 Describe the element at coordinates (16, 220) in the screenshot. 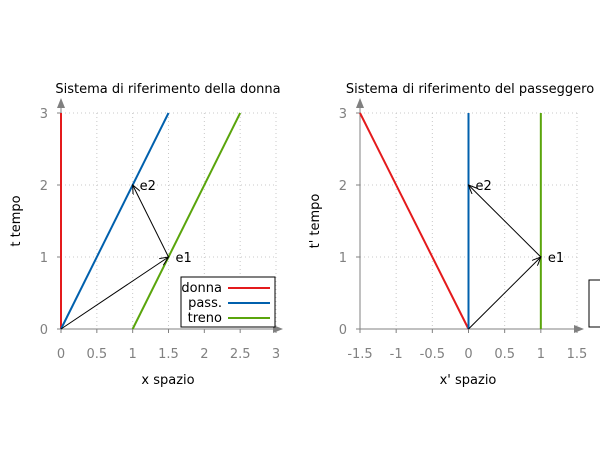

I see `y-axis-label: t tempo` at that location.